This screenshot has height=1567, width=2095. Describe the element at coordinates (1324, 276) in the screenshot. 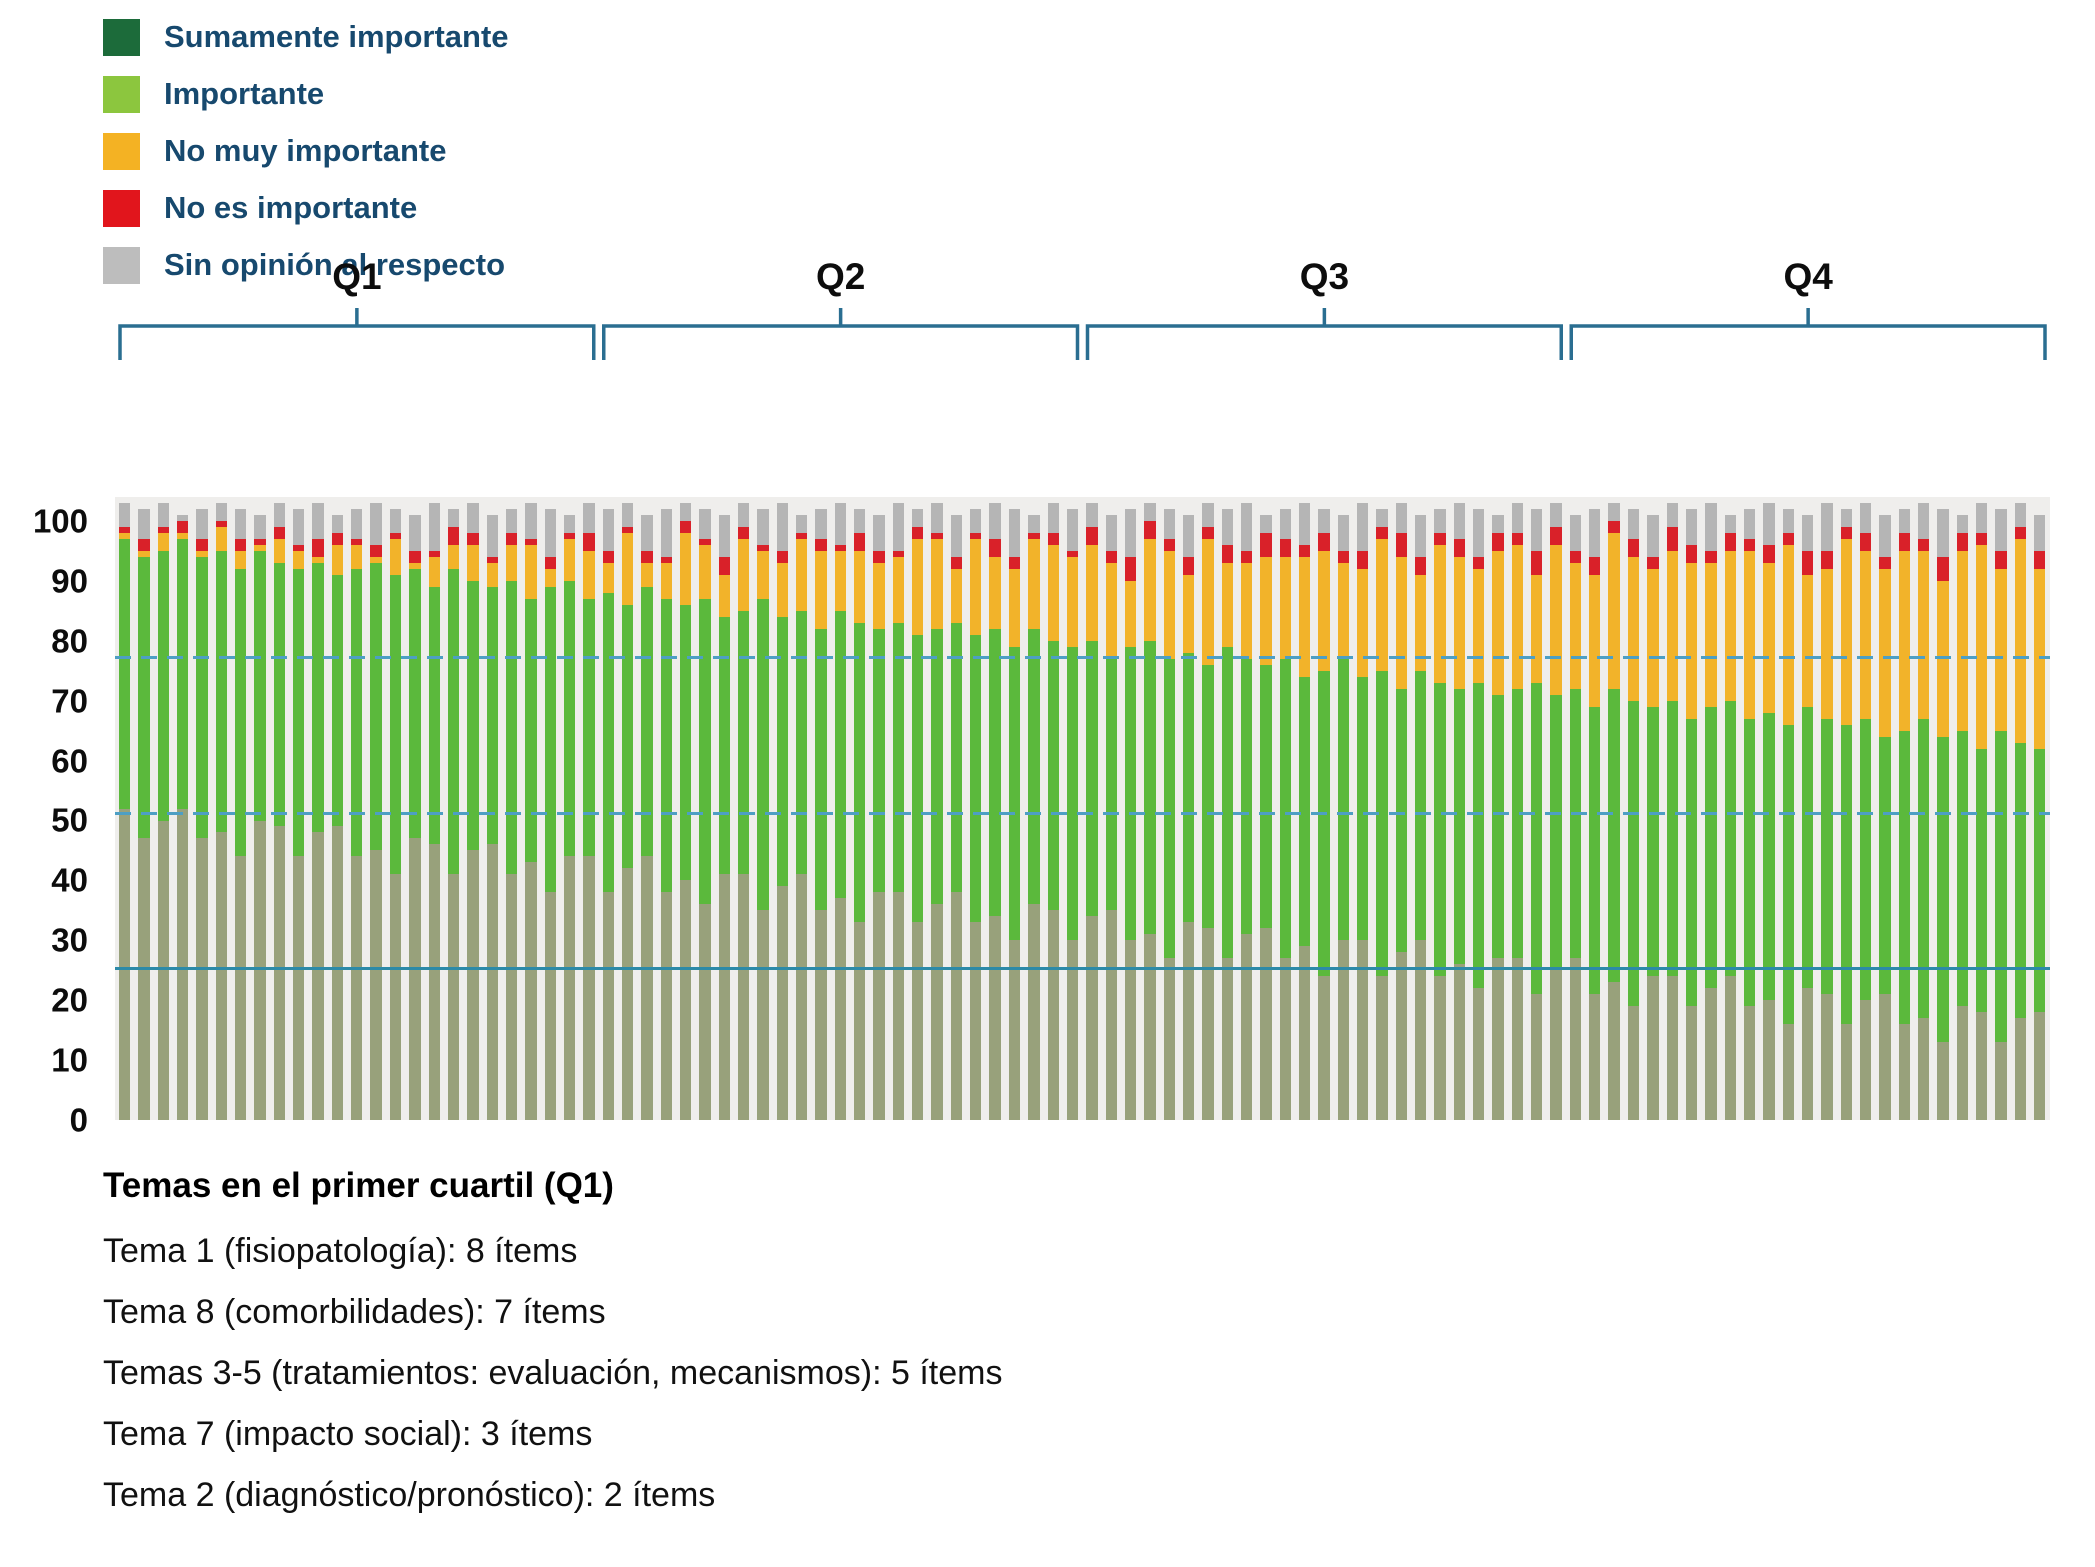

I see `quartile-label: Q3` at that location.